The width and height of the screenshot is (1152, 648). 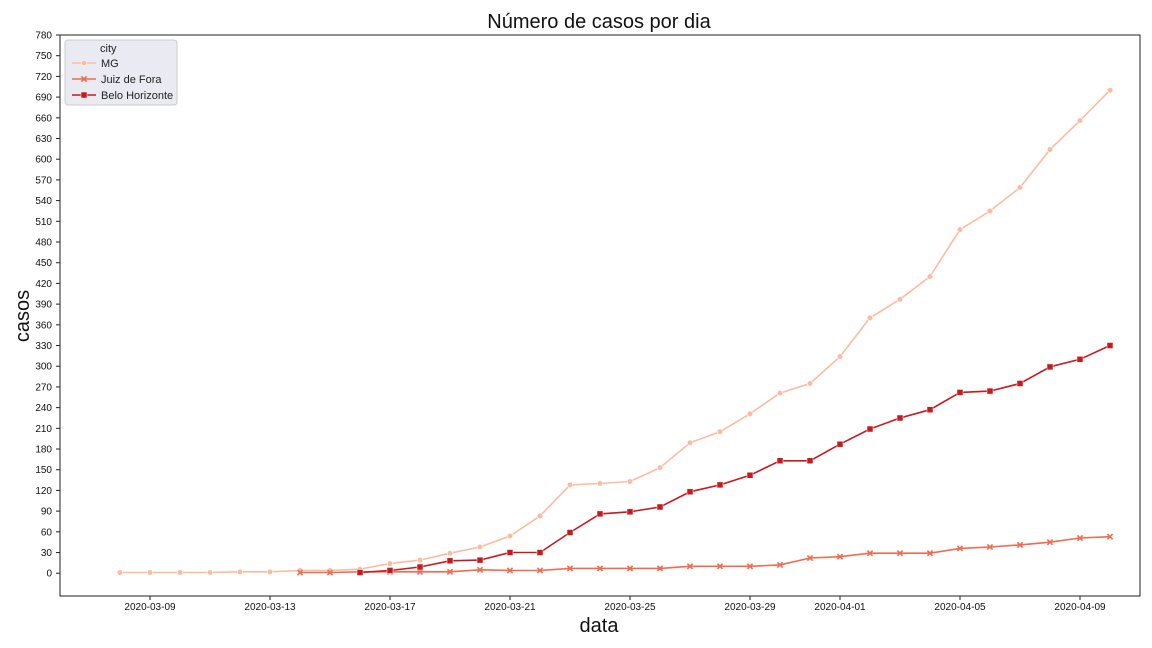 What do you see at coordinates (43, 429) in the screenshot?
I see `y-tick-label: 210` at bounding box center [43, 429].